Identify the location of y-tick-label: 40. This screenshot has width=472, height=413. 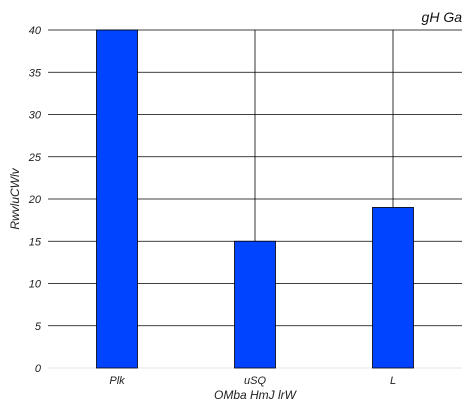
(35, 31).